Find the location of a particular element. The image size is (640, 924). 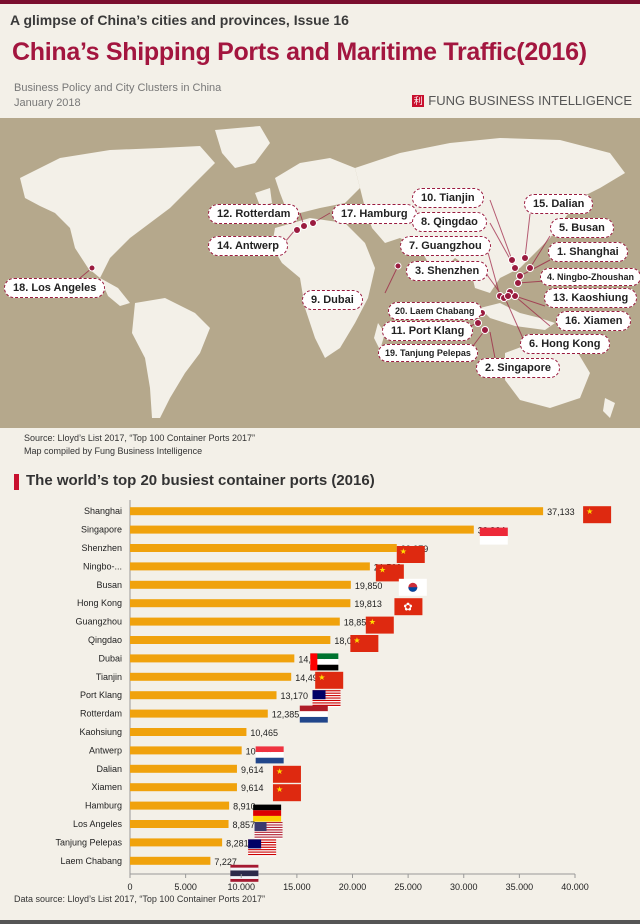

category-label: Port Klang is located at coordinates (101, 695).